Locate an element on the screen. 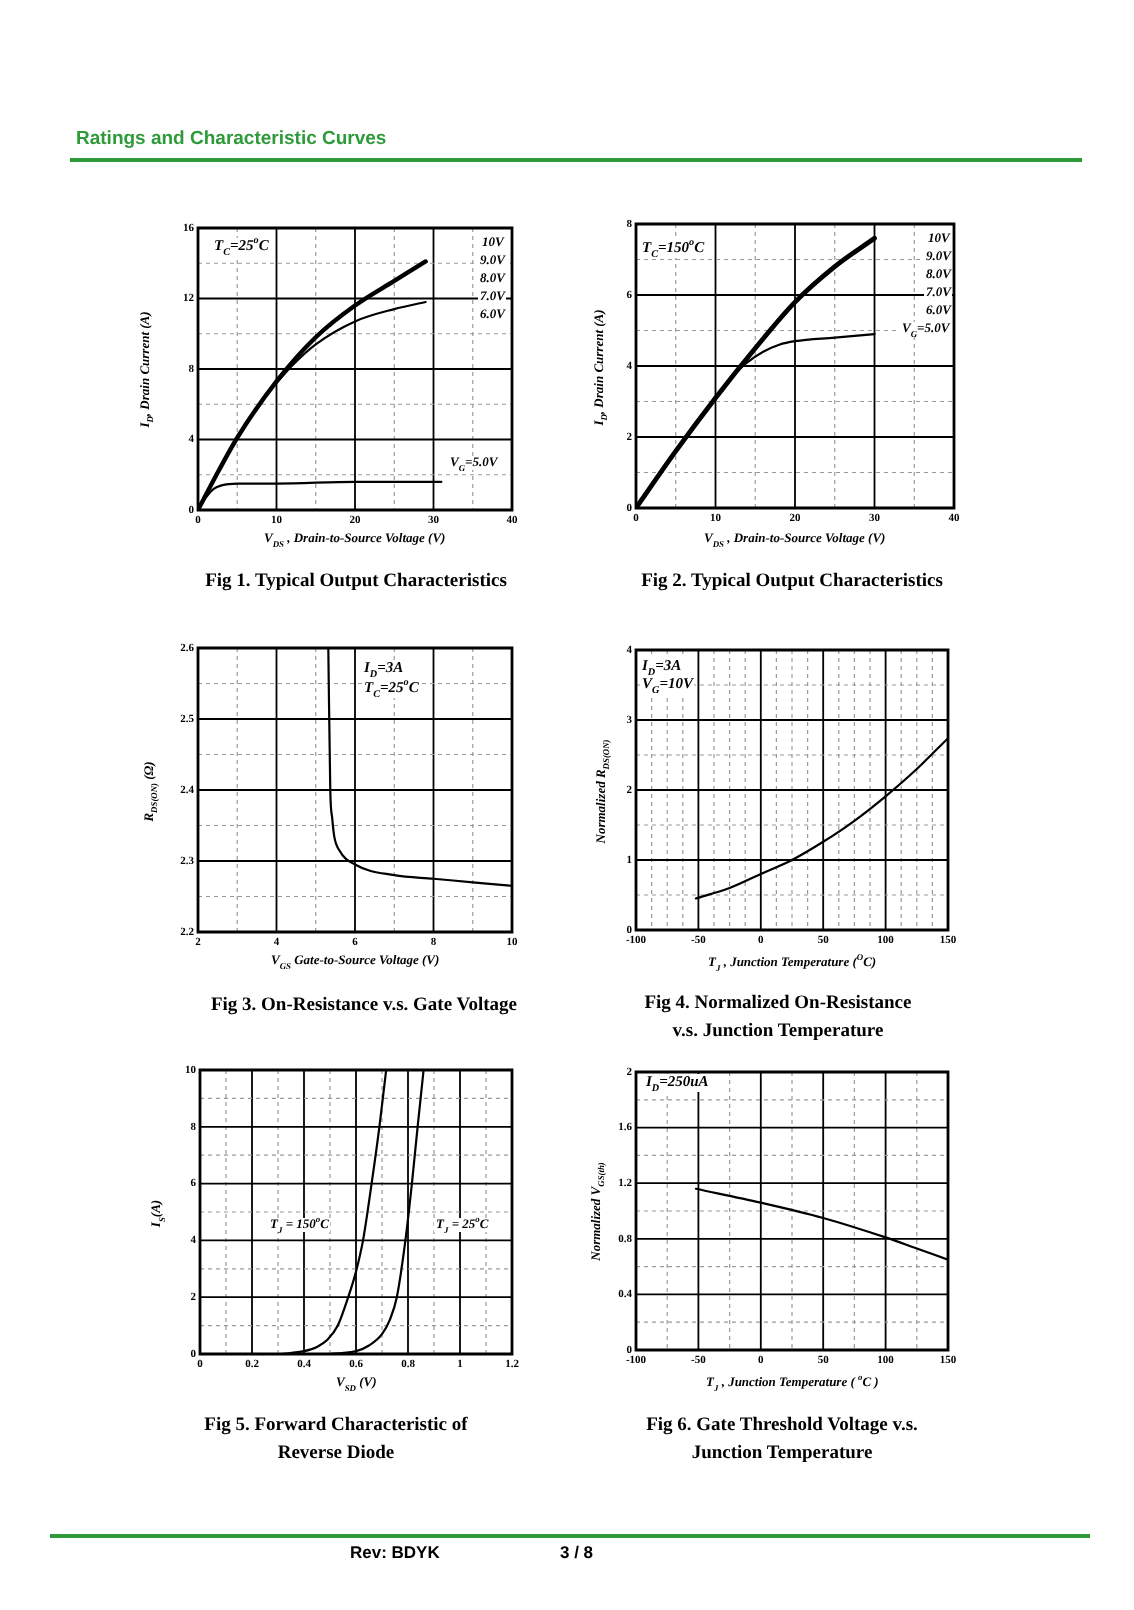 Image resolution: width=1134 pixels, height=1610 pixels. text: 3 / 8 is located at coordinates (577, 1553).